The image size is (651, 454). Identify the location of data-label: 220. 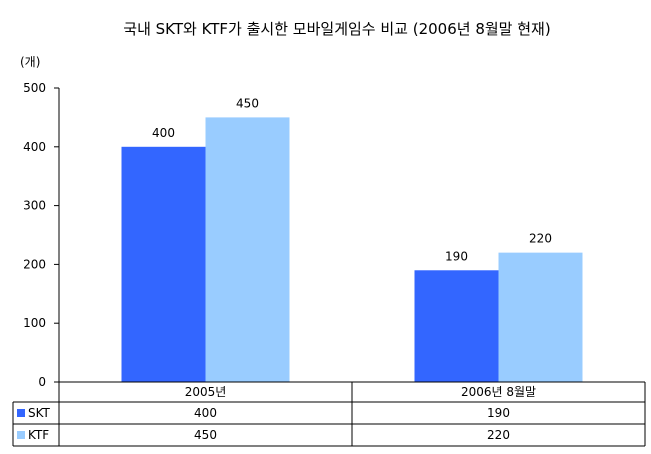
(540, 239).